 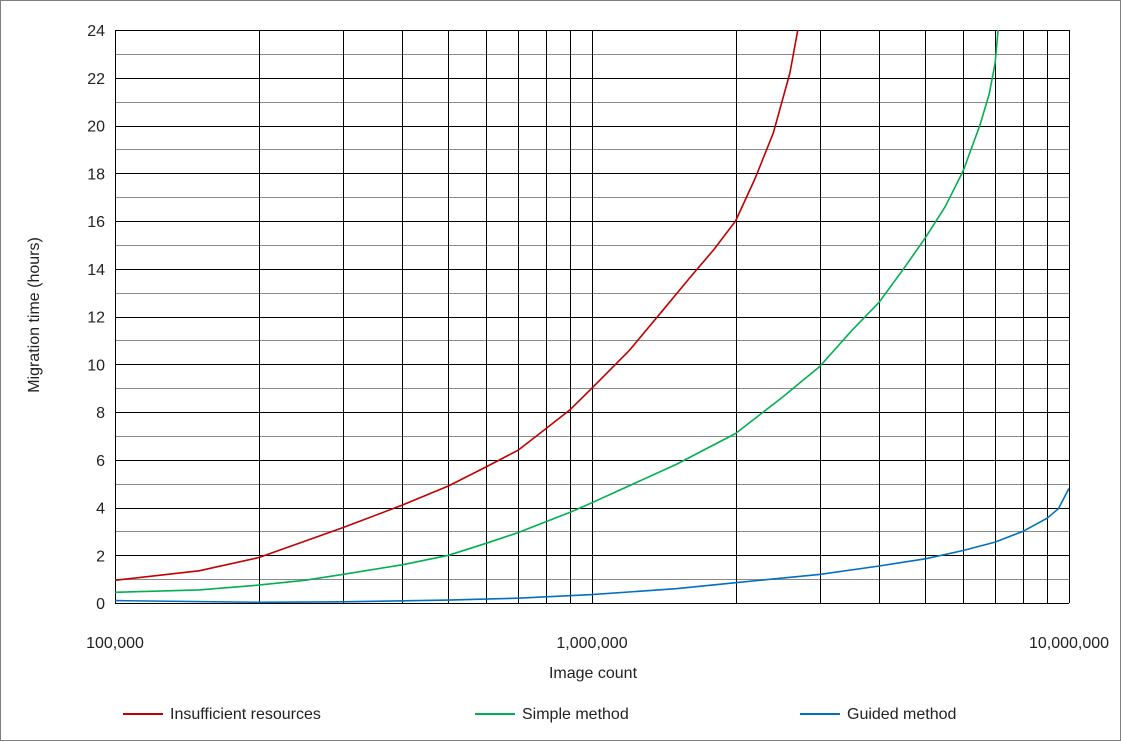 What do you see at coordinates (96, 222) in the screenshot?
I see `y-tick-label: 16` at bounding box center [96, 222].